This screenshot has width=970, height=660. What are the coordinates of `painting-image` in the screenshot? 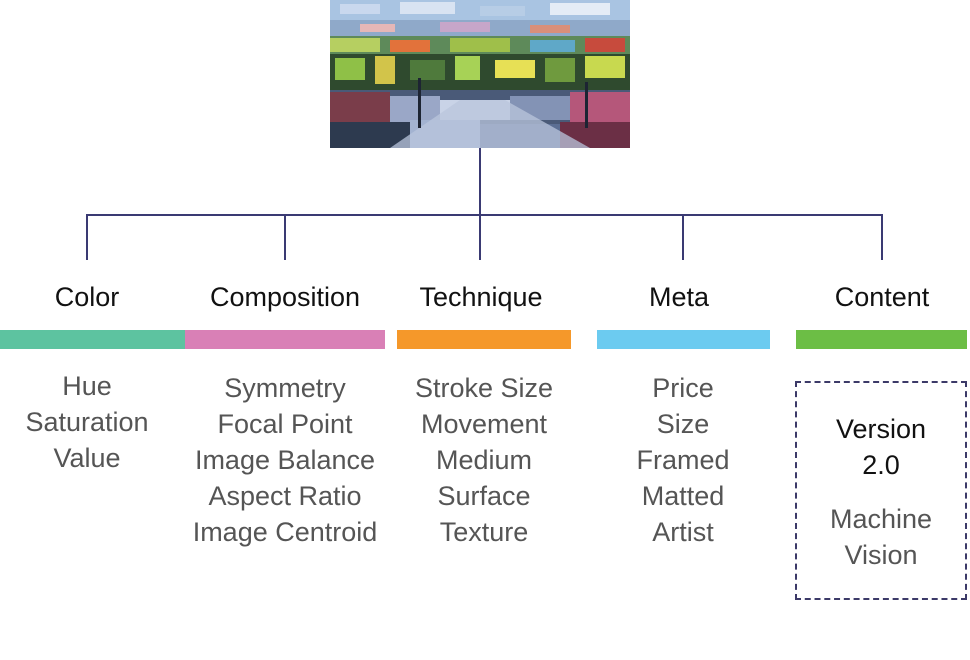 It's located at (480, 74).